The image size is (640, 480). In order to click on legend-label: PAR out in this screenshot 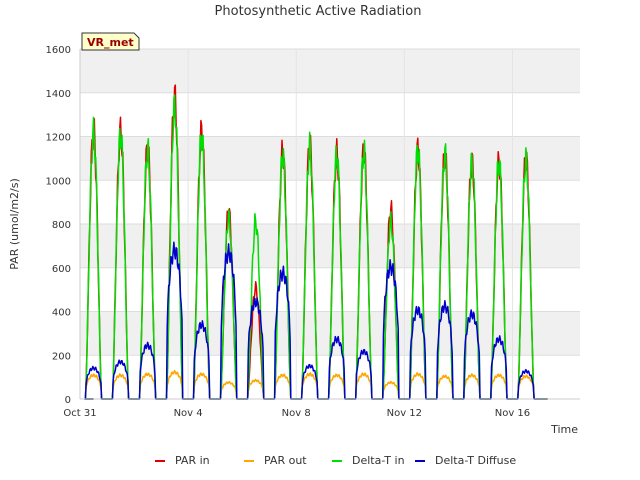, I will do `click(285, 460)`.